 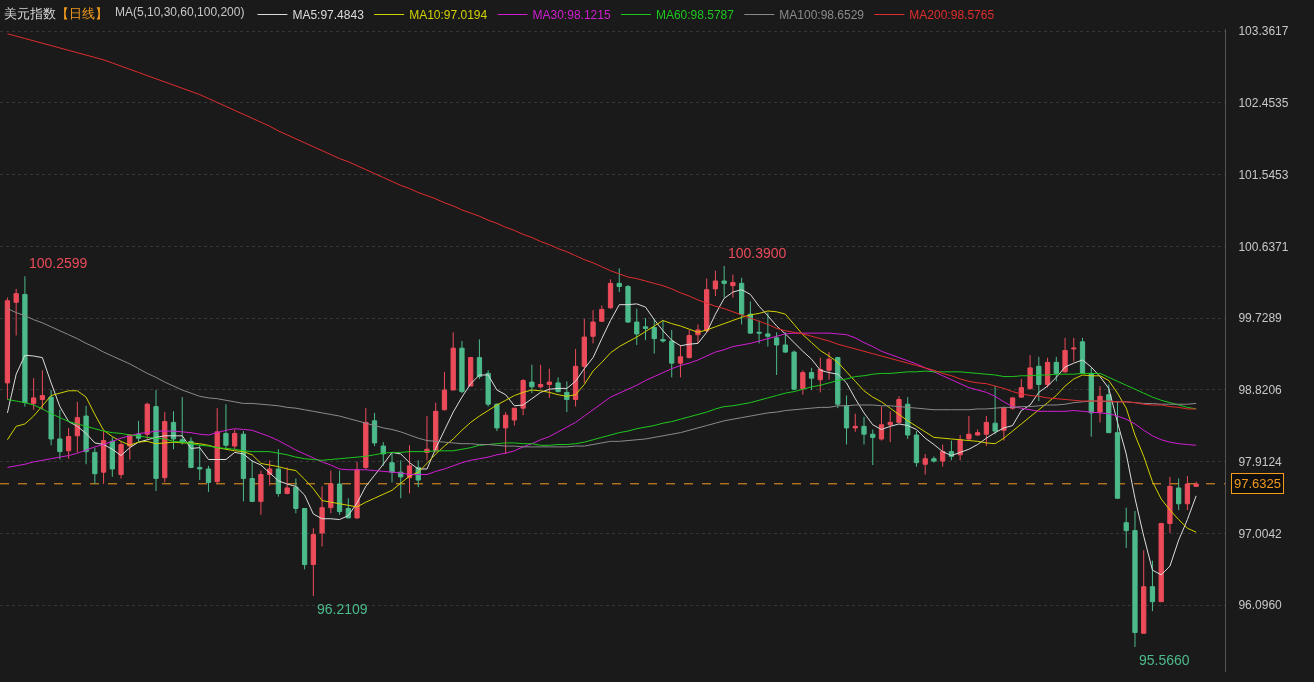 I want to click on text: 100.3900, so click(x=757, y=253).